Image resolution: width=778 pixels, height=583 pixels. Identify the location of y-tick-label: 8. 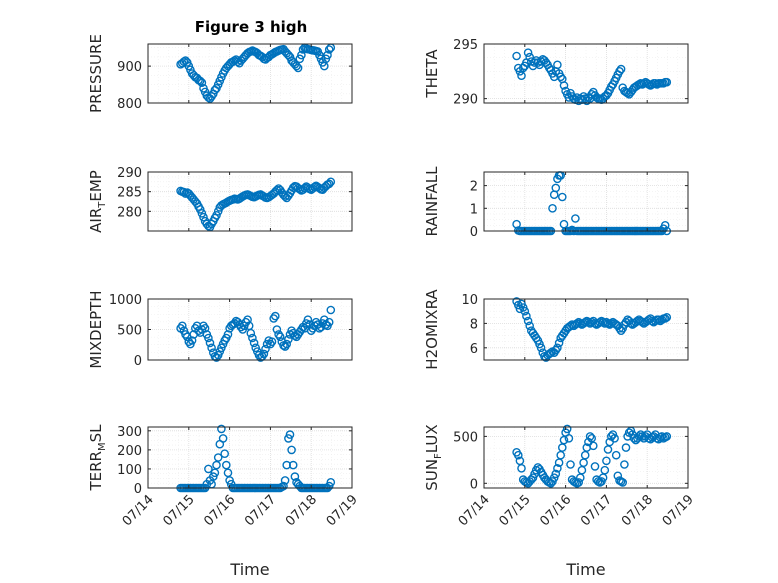
(474, 324).